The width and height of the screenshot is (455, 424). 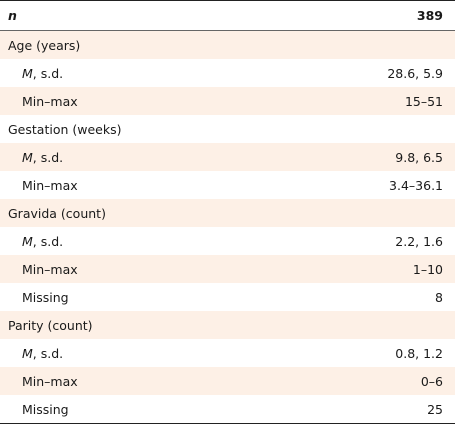 What do you see at coordinates (431, 381) in the screenshot?
I see `row-value: 0–6` at bounding box center [431, 381].